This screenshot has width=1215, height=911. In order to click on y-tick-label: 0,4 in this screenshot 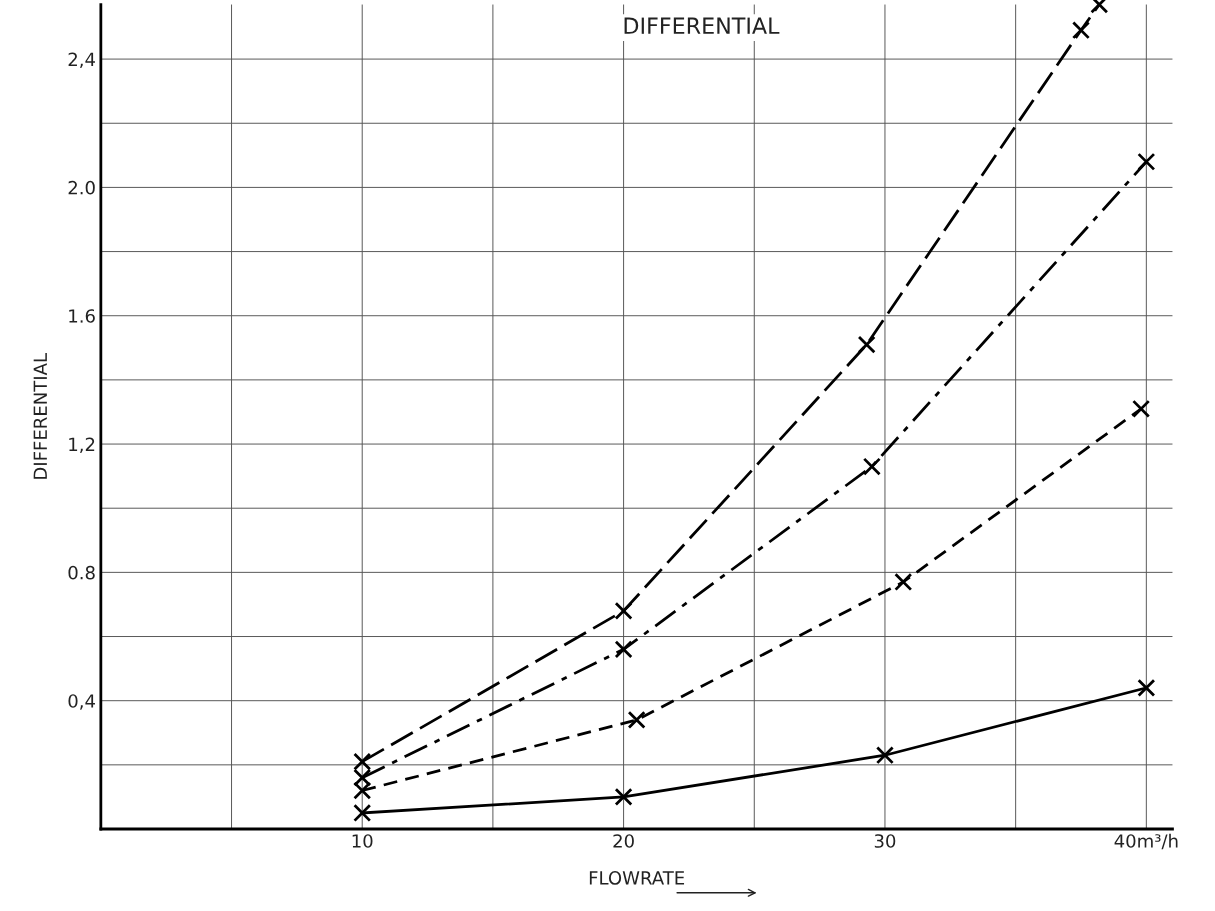, I will do `click(81, 702)`.